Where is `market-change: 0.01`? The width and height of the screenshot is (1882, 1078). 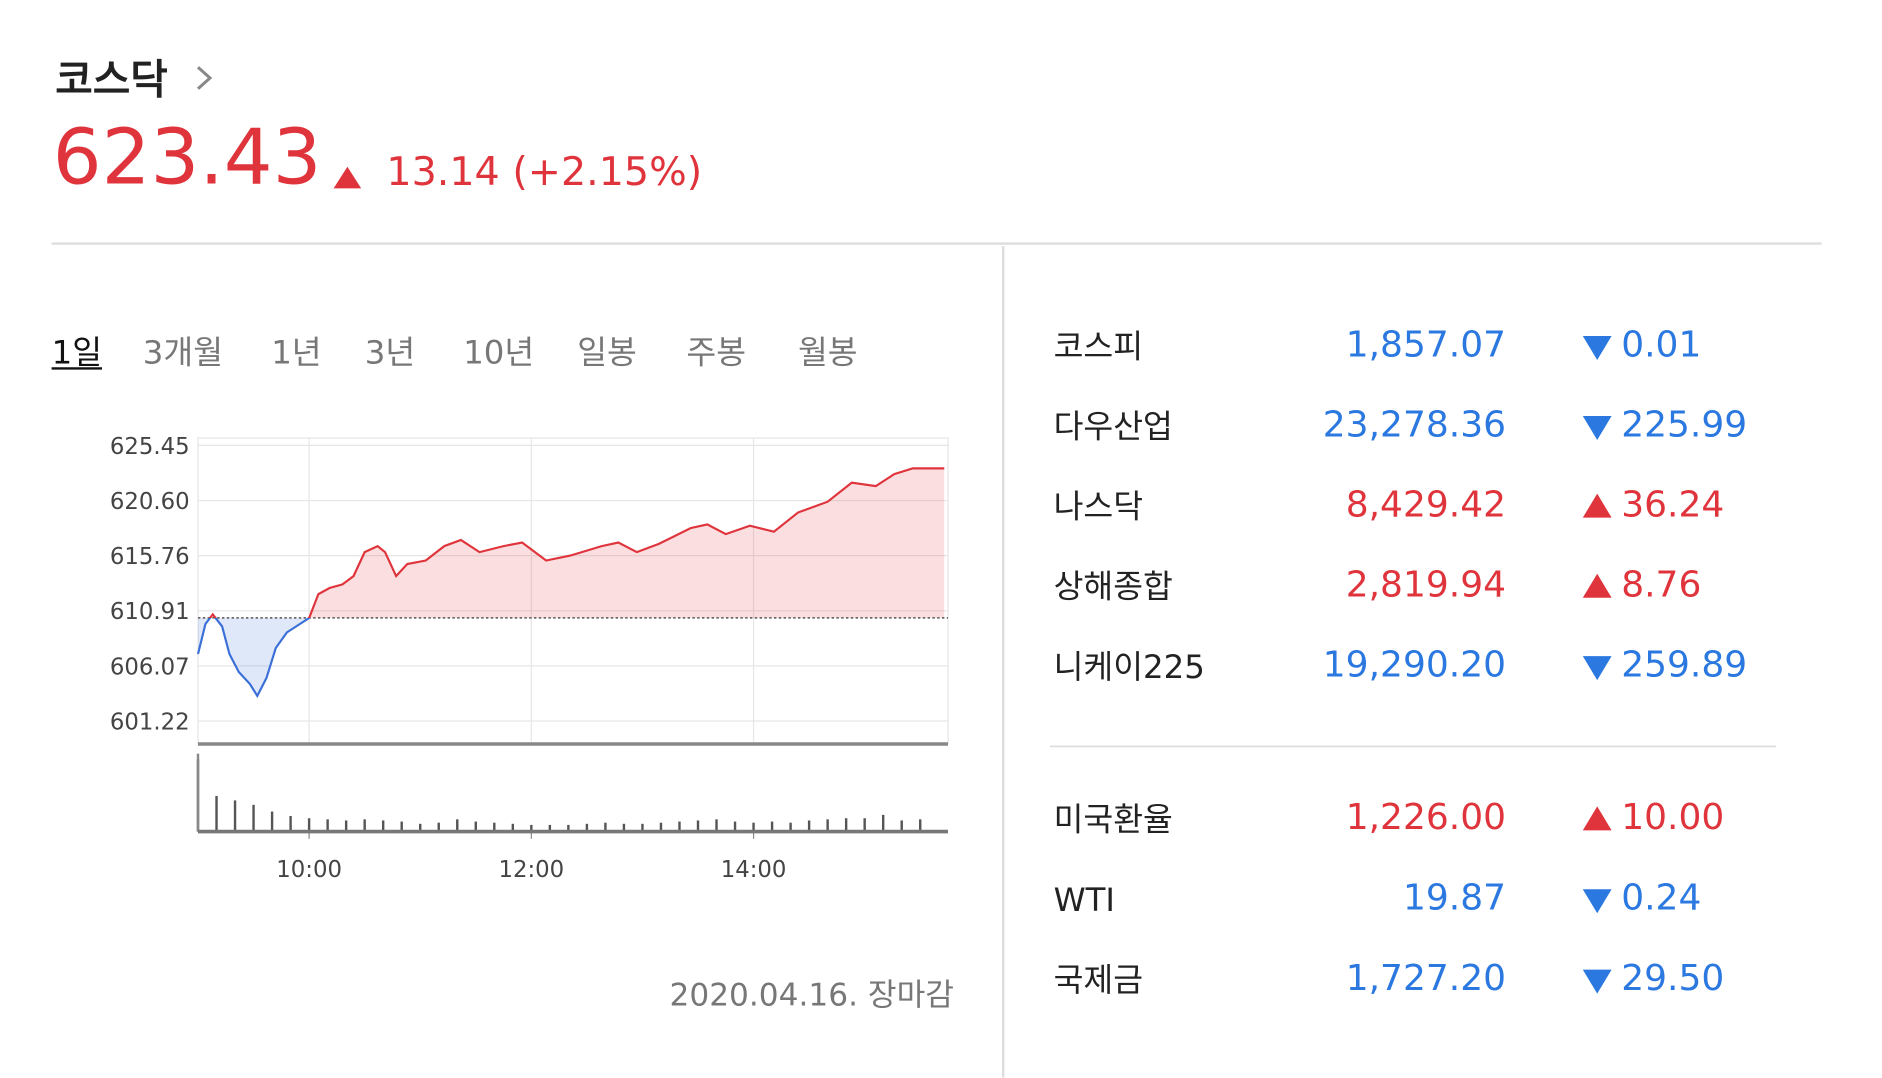
market-change: 0.01 is located at coordinates (1661, 344).